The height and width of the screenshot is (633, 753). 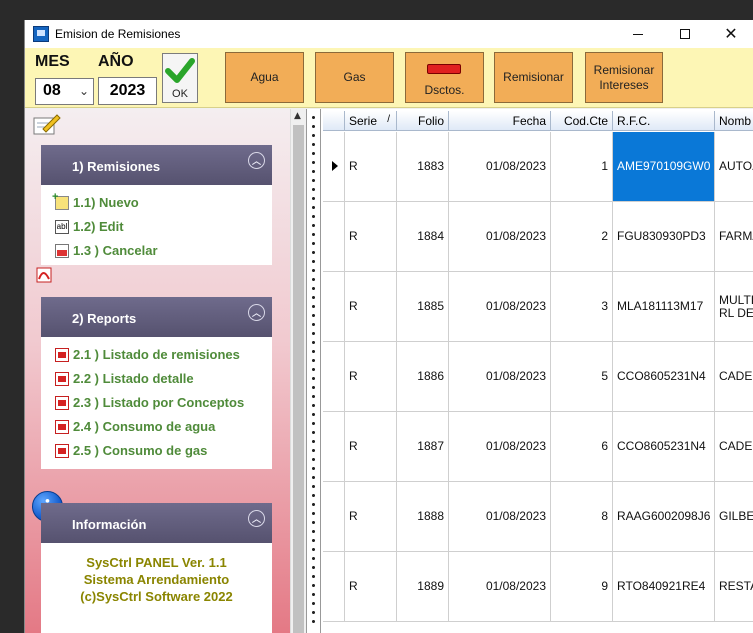 I want to click on remisiones-title: 1) Remisiones, so click(x=116, y=166).